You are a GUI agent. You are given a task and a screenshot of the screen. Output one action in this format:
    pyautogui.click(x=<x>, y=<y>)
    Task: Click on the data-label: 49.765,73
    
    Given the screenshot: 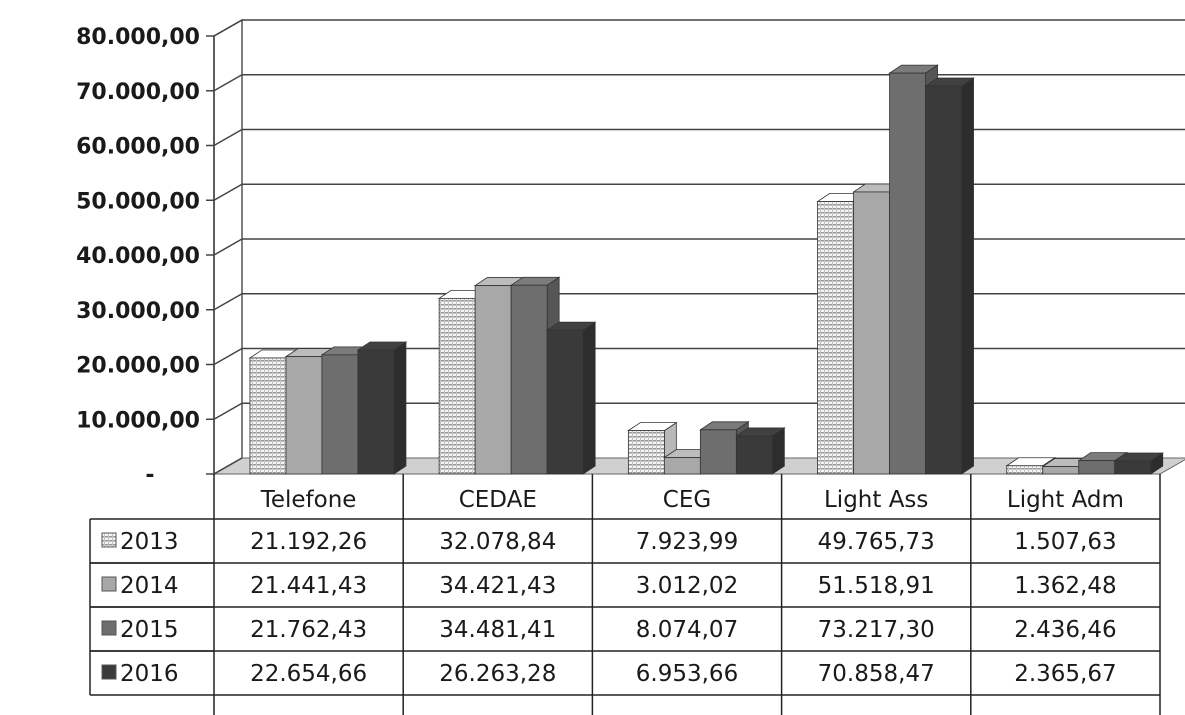 What is the action you would take?
    pyautogui.click(x=876, y=542)
    